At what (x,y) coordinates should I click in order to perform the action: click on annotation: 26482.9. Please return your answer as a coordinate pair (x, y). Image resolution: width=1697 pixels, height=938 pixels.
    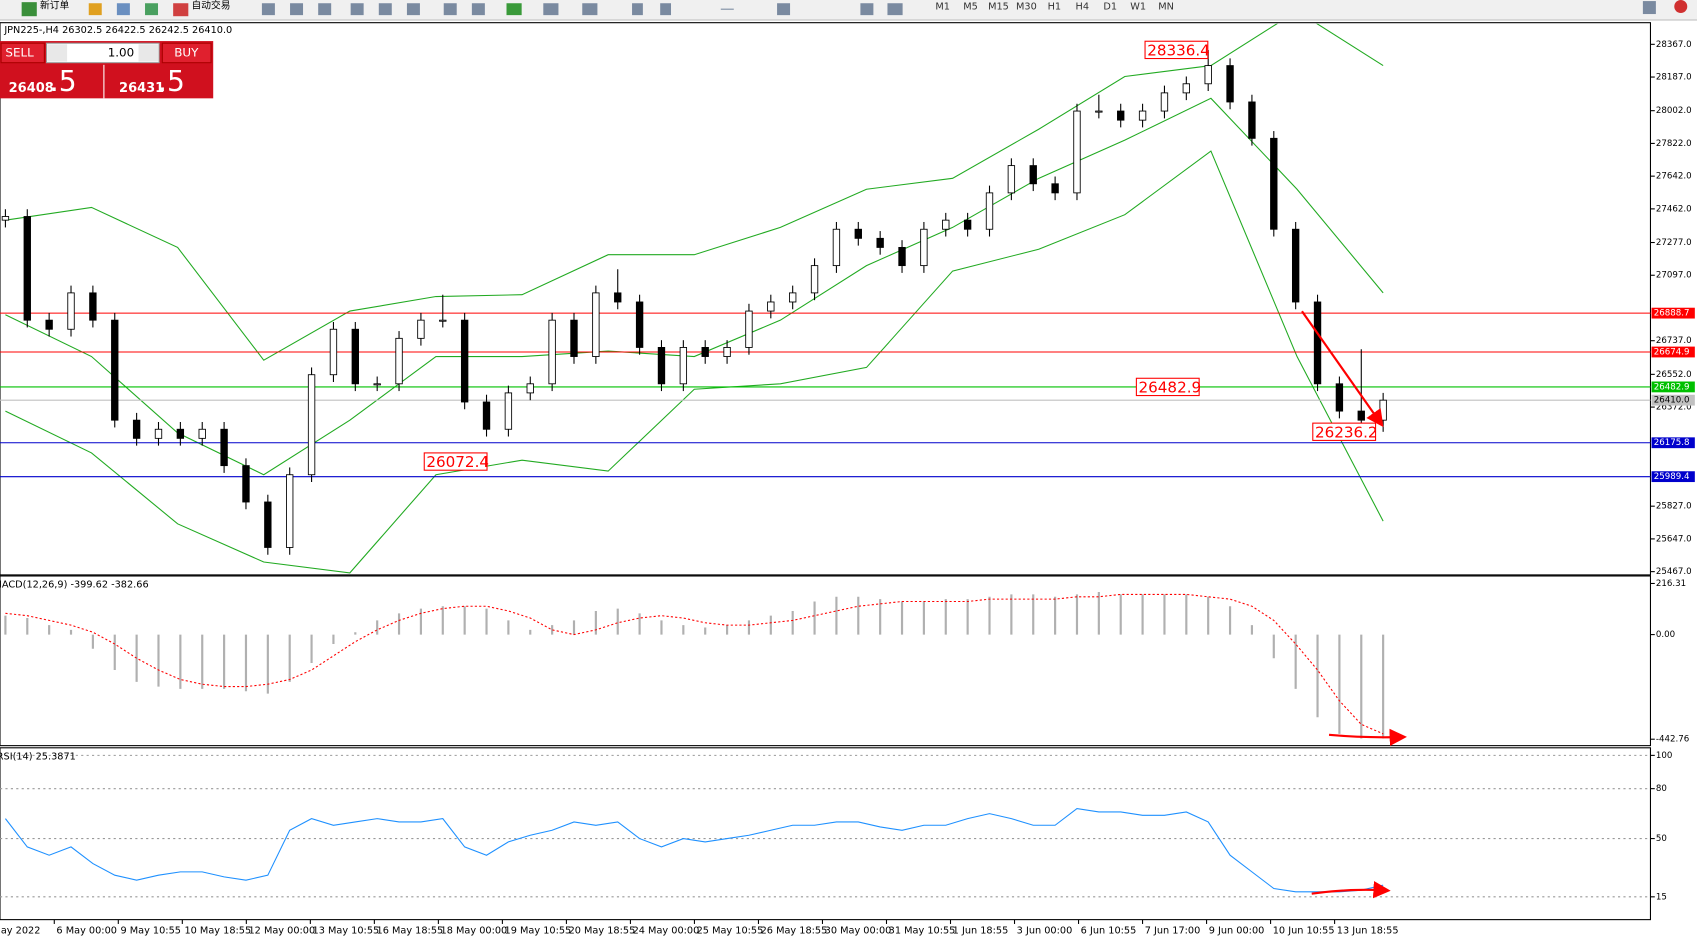
    Looking at the image, I should click on (1170, 388).